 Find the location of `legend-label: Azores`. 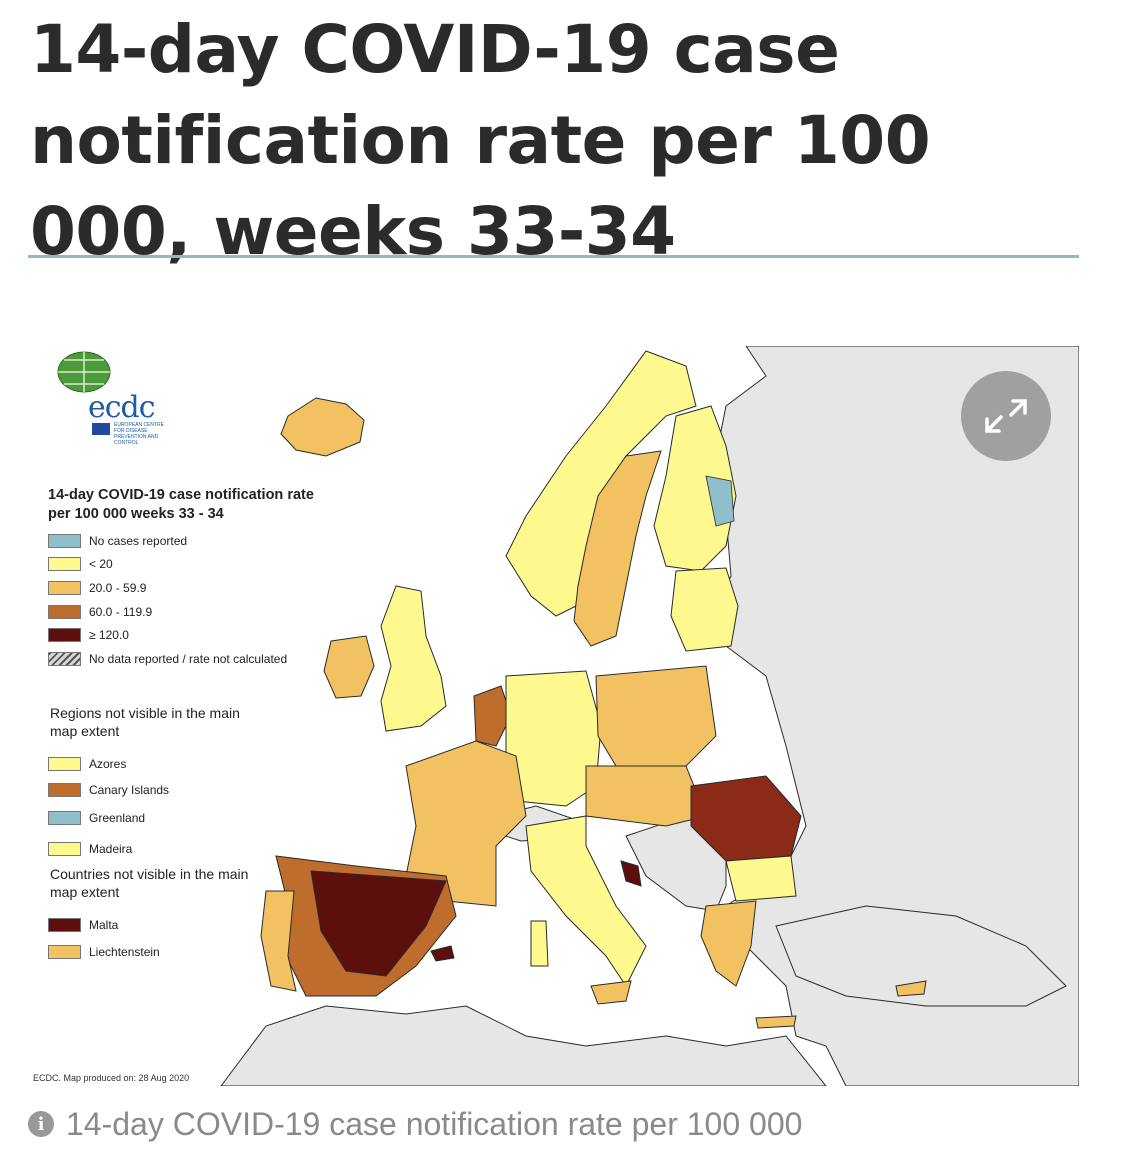

legend-label: Azores is located at coordinates (108, 764).